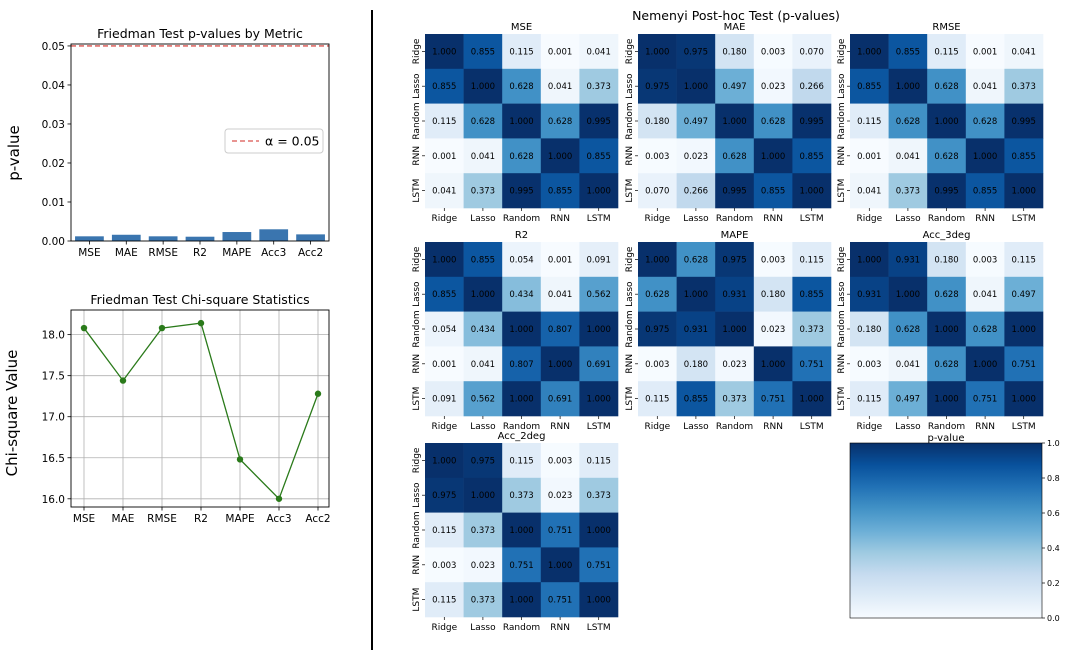 This screenshot has height=657, width=1072. I want to click on x-tick-label-mse: MSE, so click(84, 519).